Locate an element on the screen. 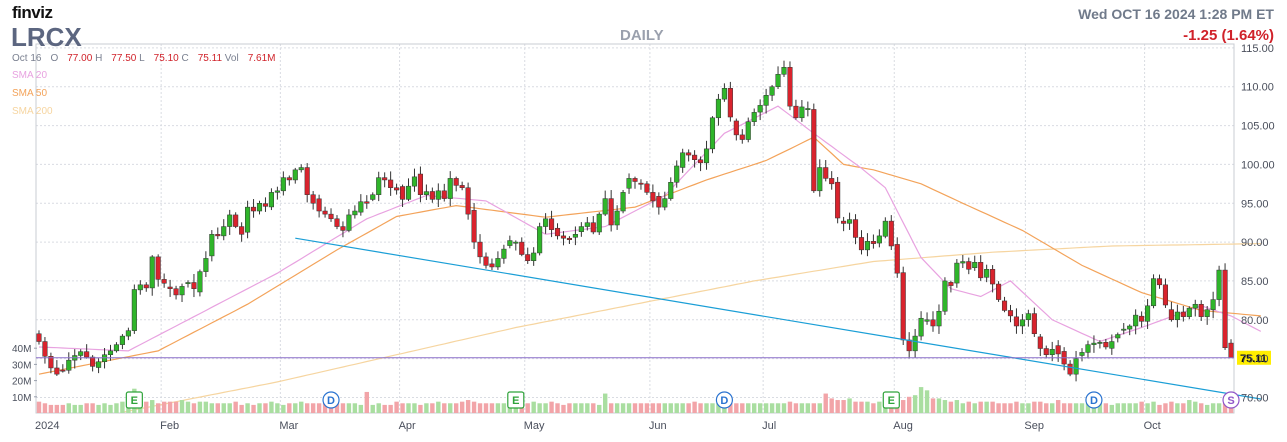 The image size is (1287, 442). volume-tick-label: 30M is located at coordinates (21, 365).